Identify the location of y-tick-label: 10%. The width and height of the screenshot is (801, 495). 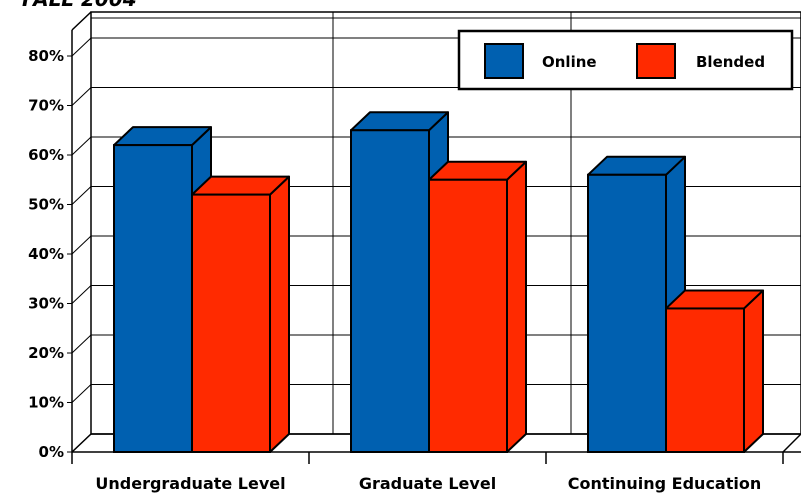
(46, 403).